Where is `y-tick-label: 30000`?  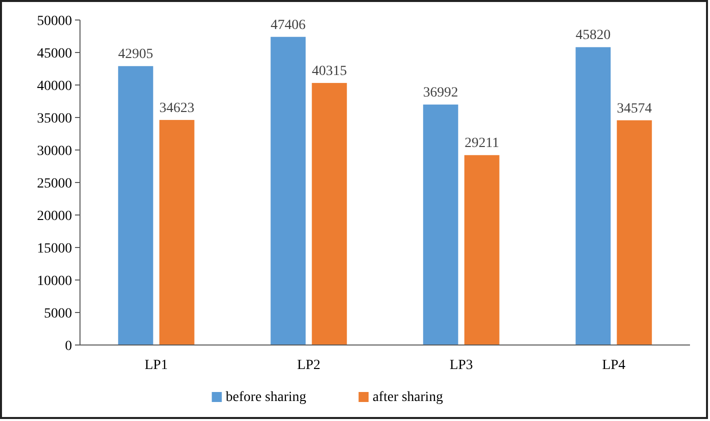
y-tick-label: 30000 is located at coordinates (54, 151).